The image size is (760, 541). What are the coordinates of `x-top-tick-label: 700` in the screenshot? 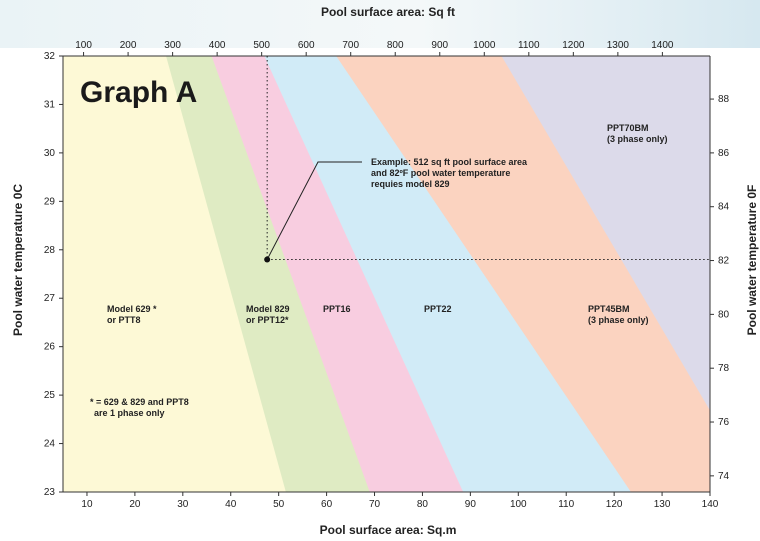 It's located at (350, 45).